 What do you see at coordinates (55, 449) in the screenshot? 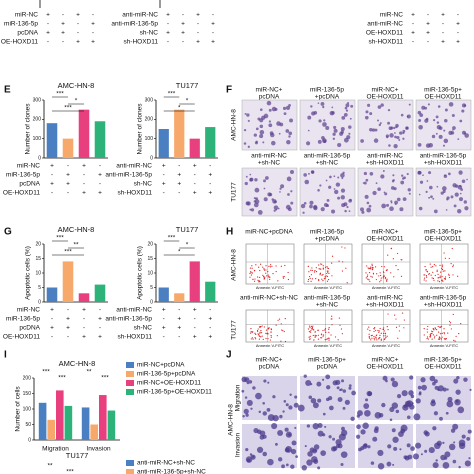
I see `x-tick-label: Migration` at bounding box center [55, 449].